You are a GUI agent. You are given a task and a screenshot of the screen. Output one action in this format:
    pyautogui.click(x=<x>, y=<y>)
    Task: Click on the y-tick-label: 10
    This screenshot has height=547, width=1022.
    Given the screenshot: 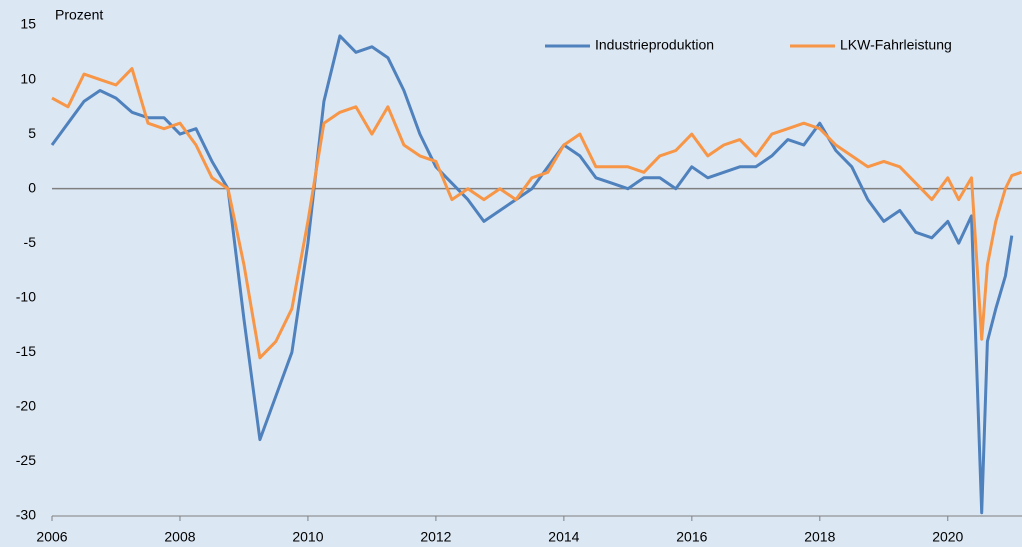 What is the action you would take?
    pyautogui.click(x=28, y=78)
    